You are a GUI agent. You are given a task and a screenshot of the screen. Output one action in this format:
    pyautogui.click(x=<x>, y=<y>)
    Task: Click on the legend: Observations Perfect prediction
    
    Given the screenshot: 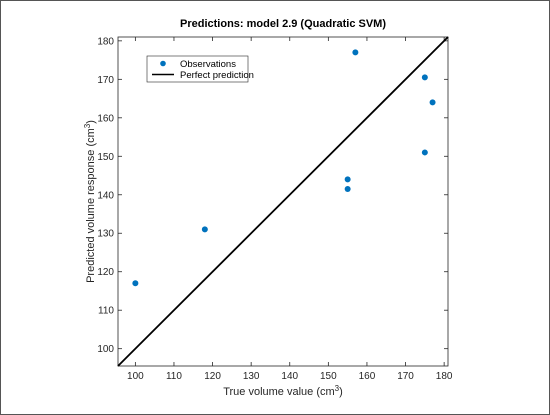 What is the action you would take?
    pyautogui.click(x=200, y=69)
    